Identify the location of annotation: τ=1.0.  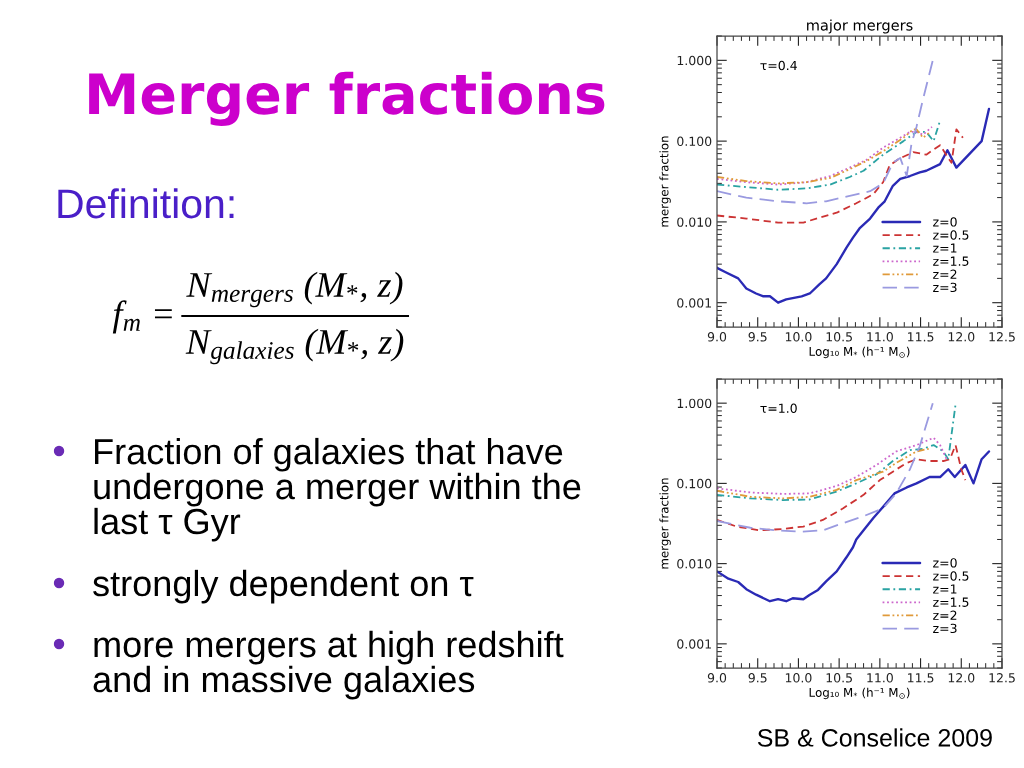
(778, 408).